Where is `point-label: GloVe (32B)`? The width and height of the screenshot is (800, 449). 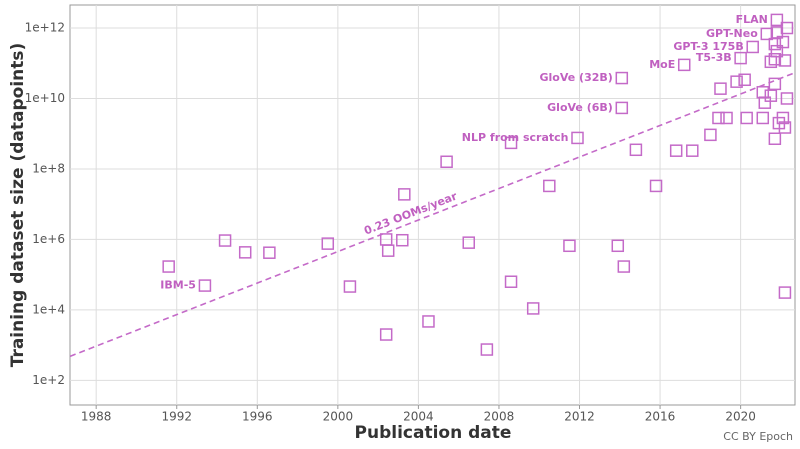
point-label: GloVe (32B) is located at coordinates (575, 77).